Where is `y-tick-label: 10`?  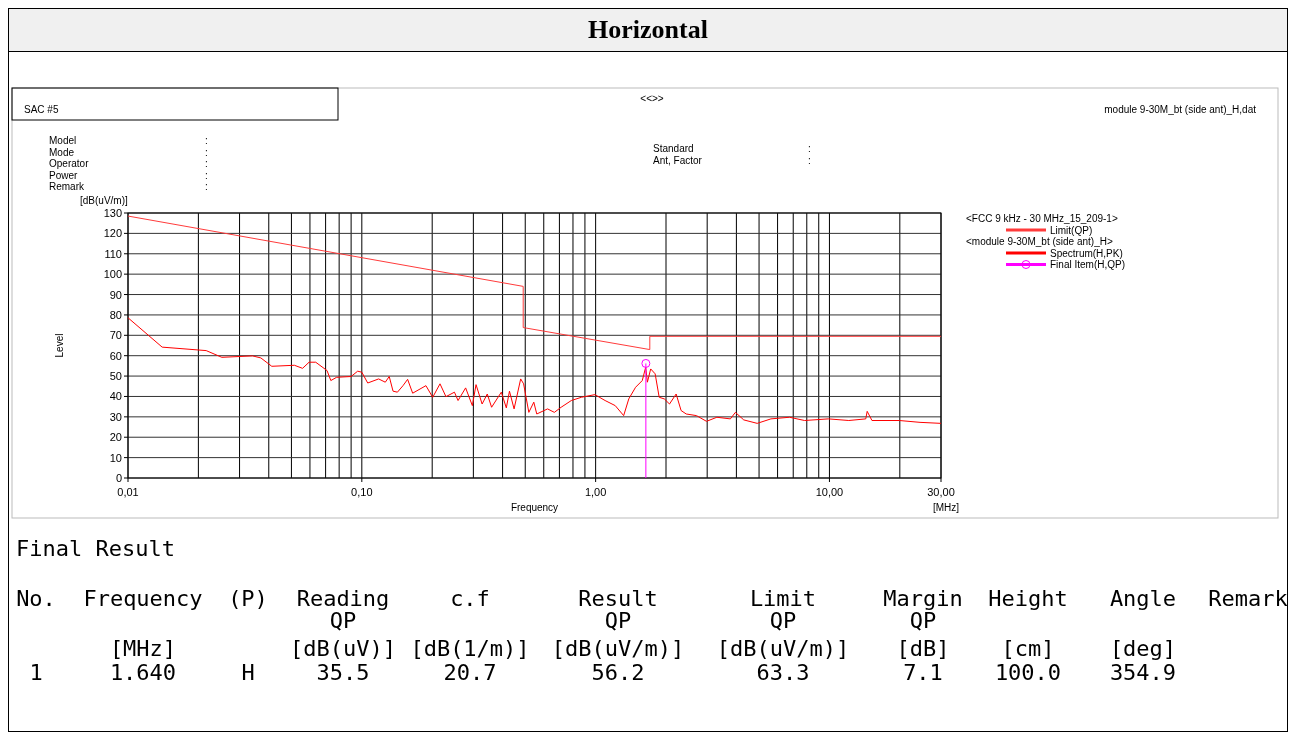
y-tick-label: 10 is located at coordinates (115, 457).